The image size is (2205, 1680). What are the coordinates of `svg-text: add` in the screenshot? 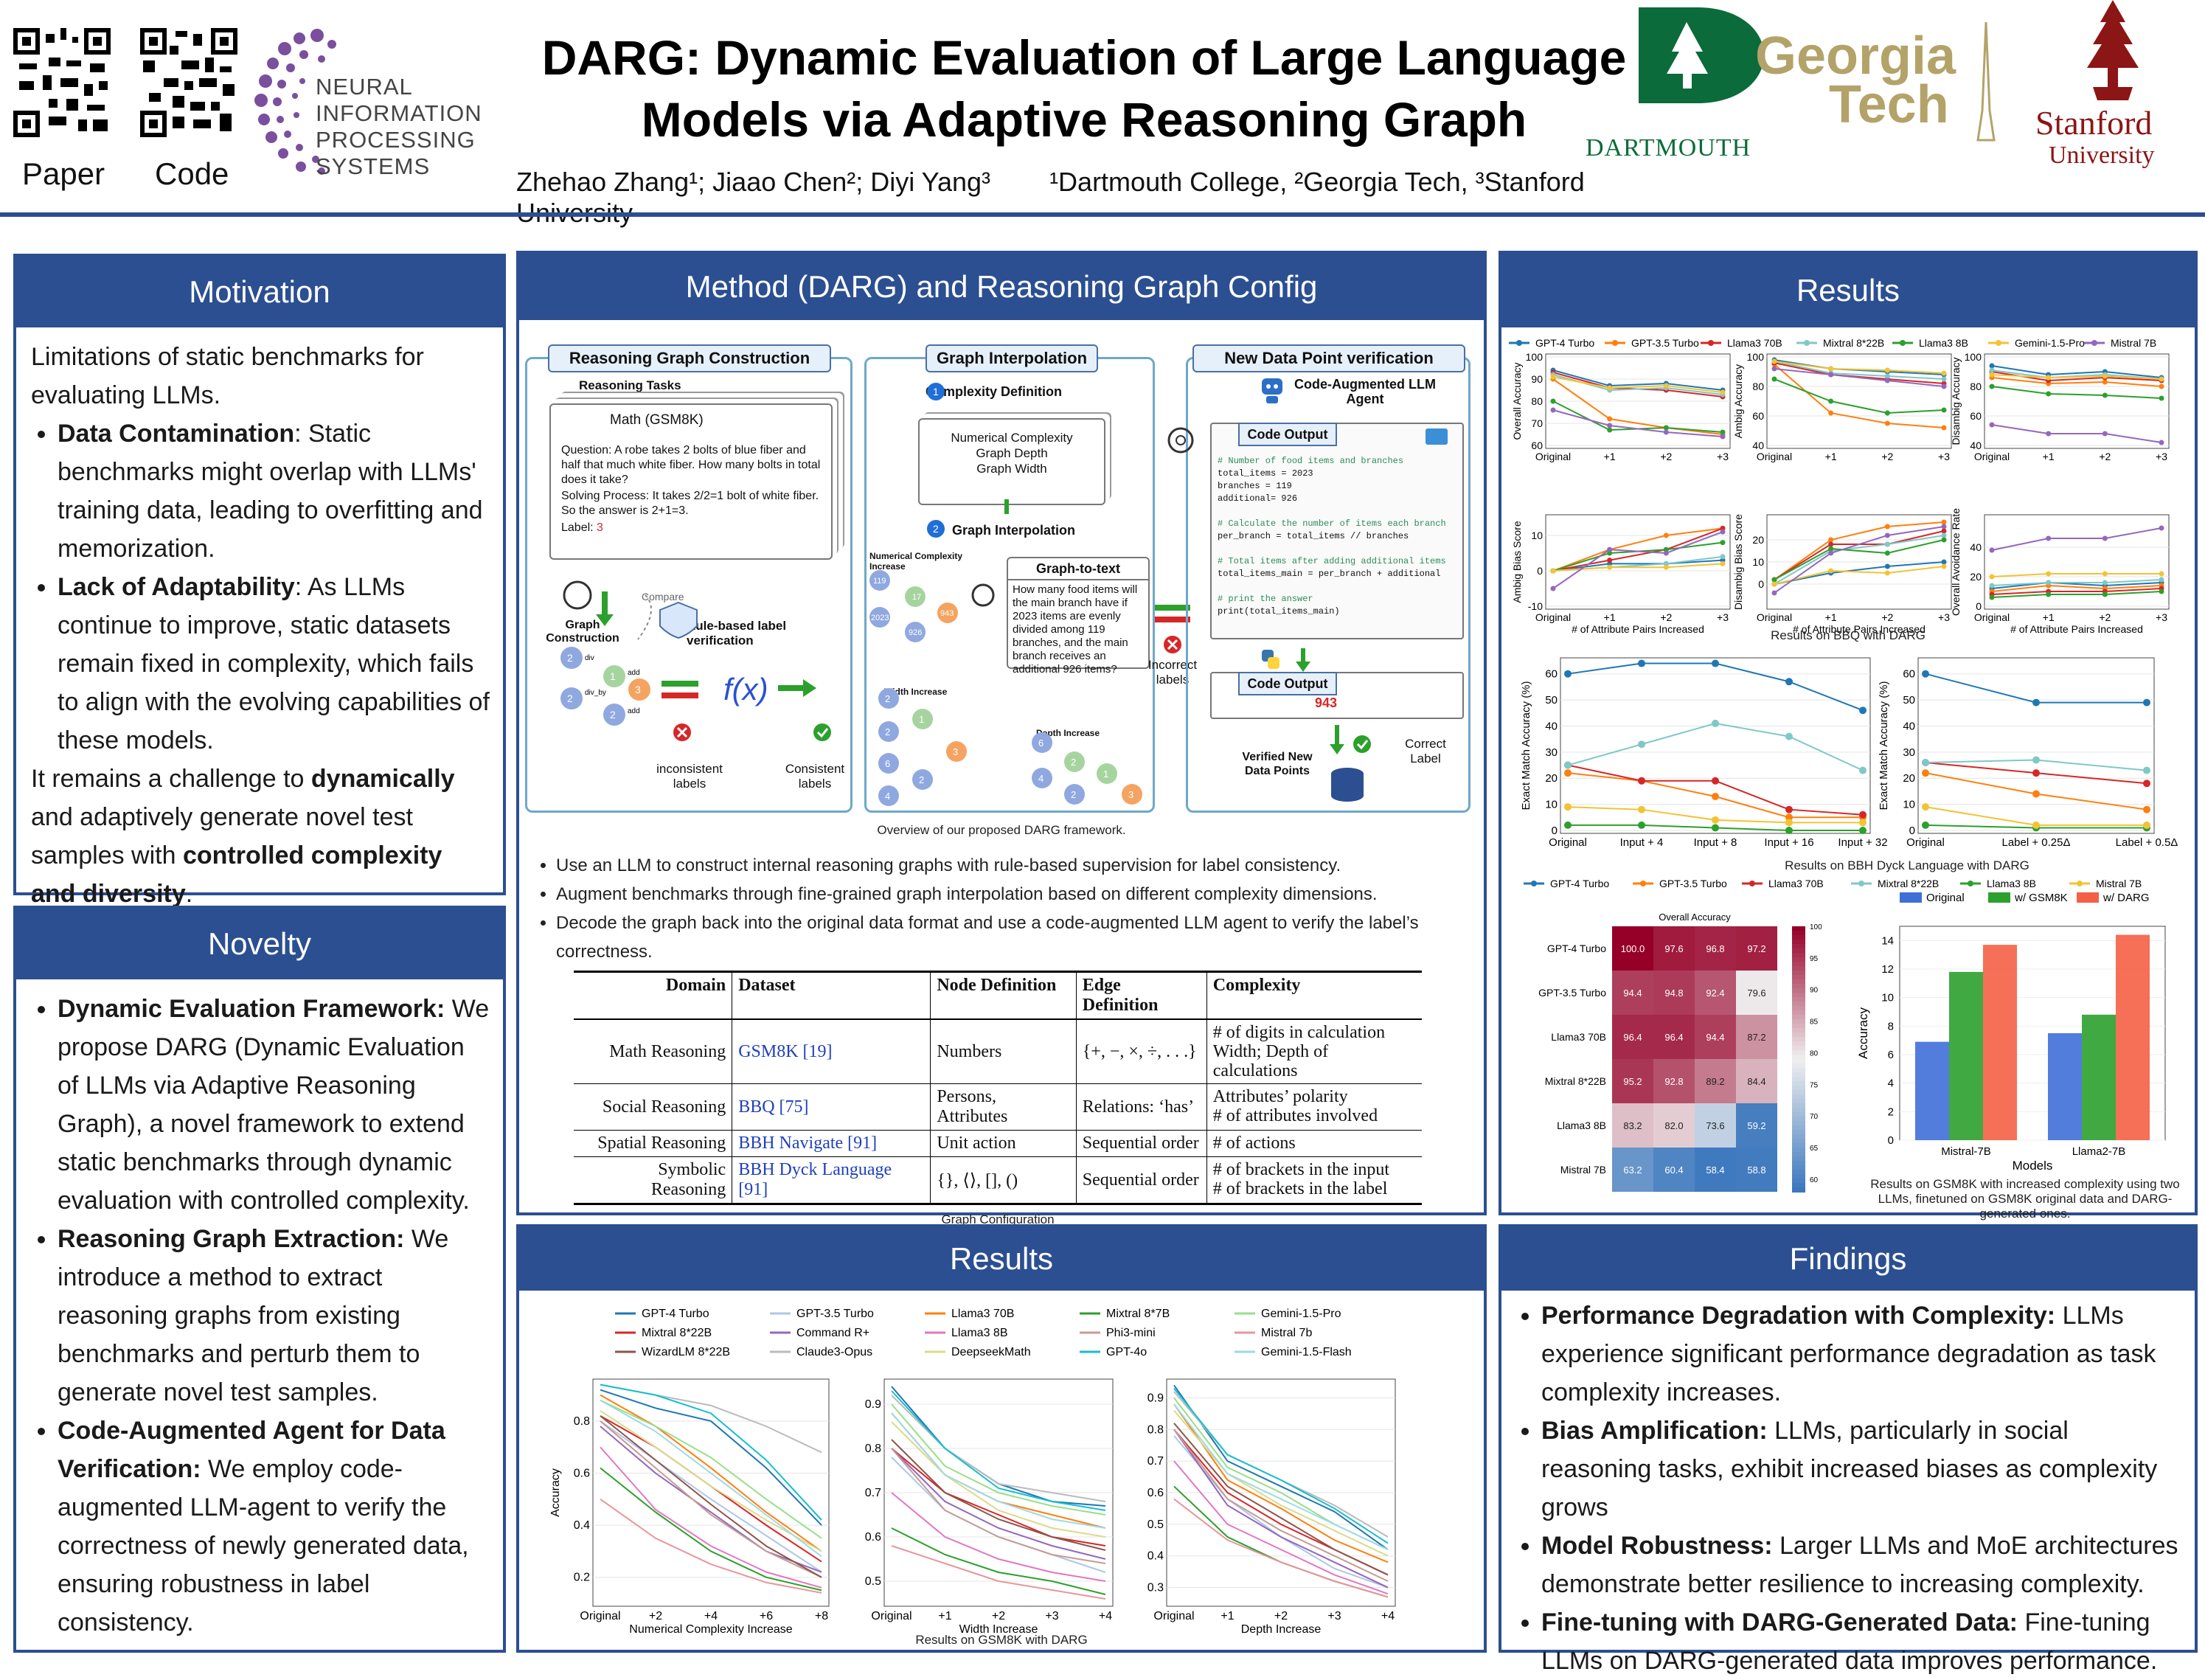 It's located at (634, 673).